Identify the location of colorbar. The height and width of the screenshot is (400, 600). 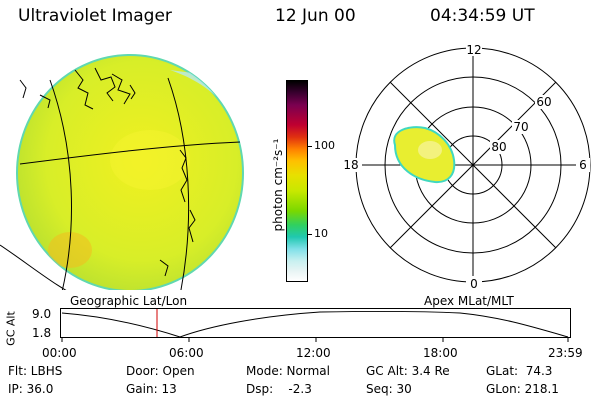
(297, 181).